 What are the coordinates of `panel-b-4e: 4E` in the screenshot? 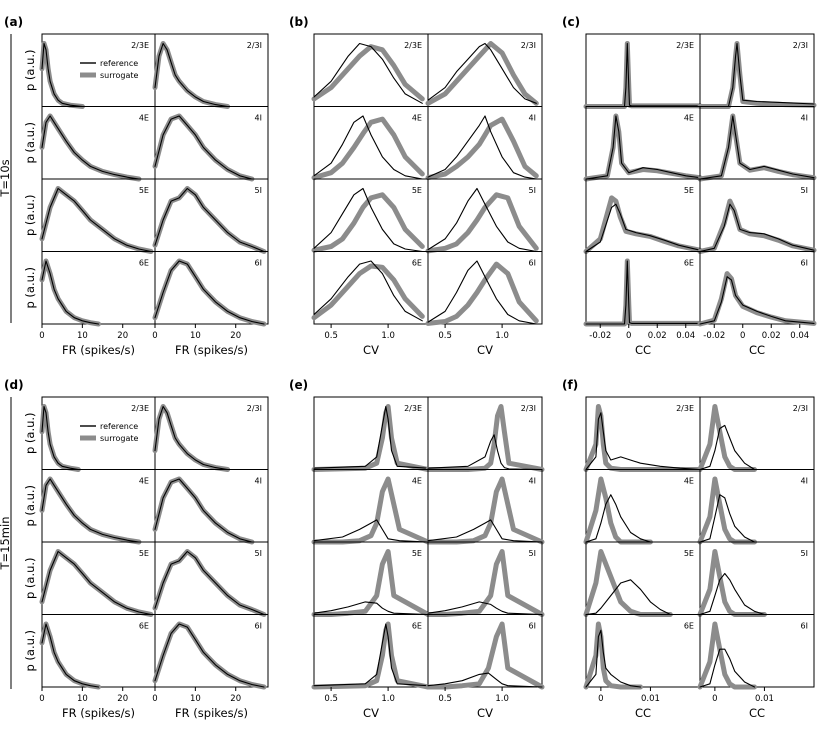 It's located at (370, 143).